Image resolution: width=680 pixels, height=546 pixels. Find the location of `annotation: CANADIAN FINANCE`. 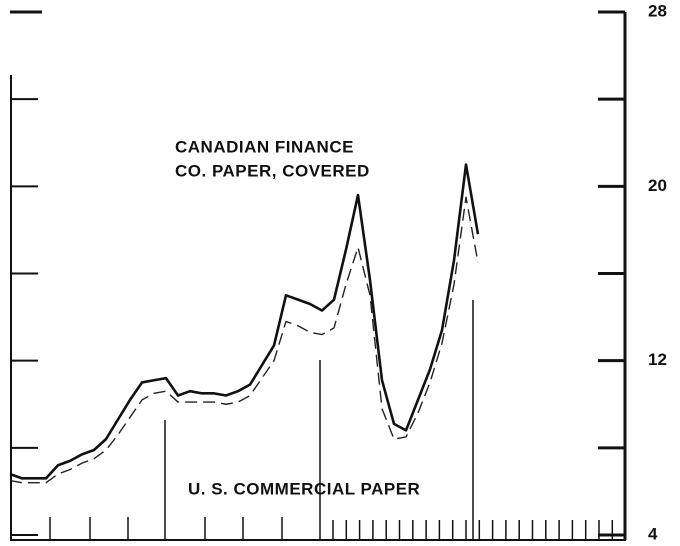

annotation: CANADIAN FINANCE is located at coordinates (264, 146).